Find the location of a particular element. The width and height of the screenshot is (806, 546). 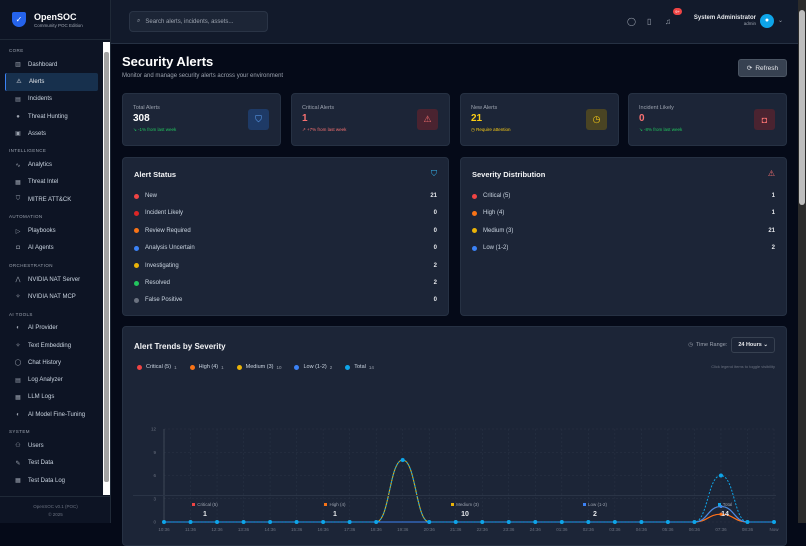

sidebar-item-assets: ▣ Assets is located at coordinates (51, 133).